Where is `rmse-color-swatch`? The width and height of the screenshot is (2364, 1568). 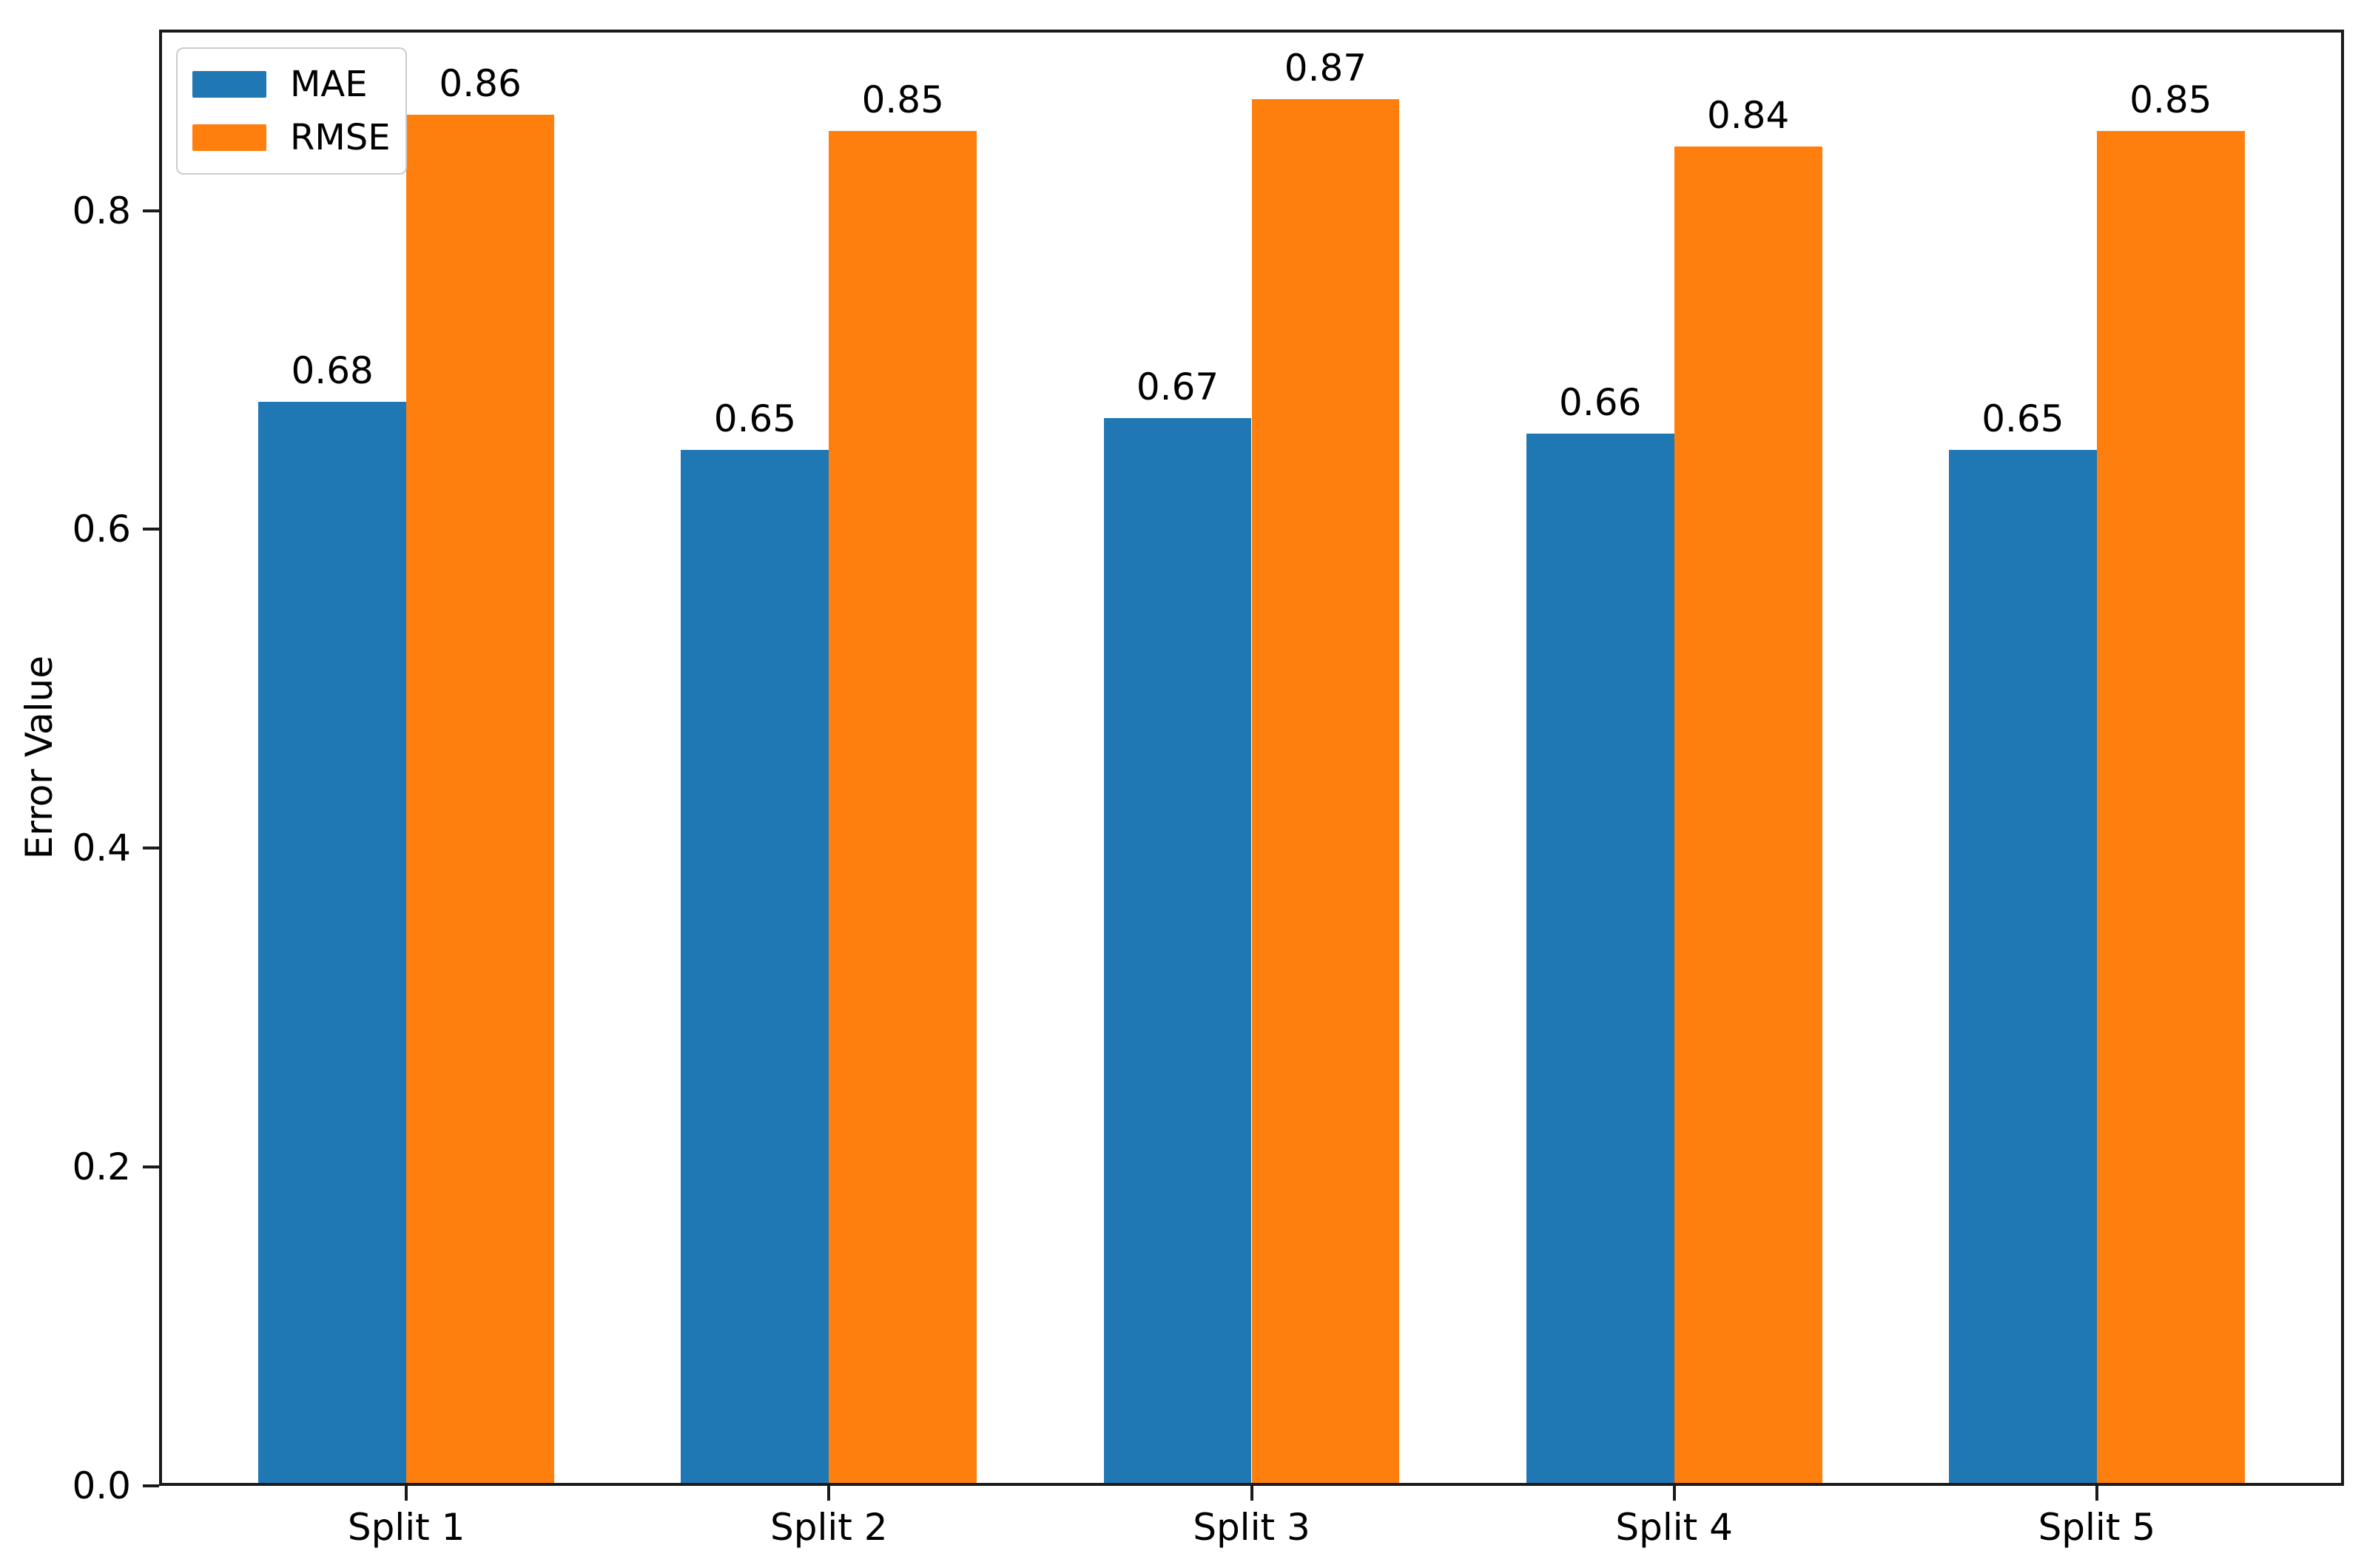
rmse-color-swatch is located at coordinates (229, 137).